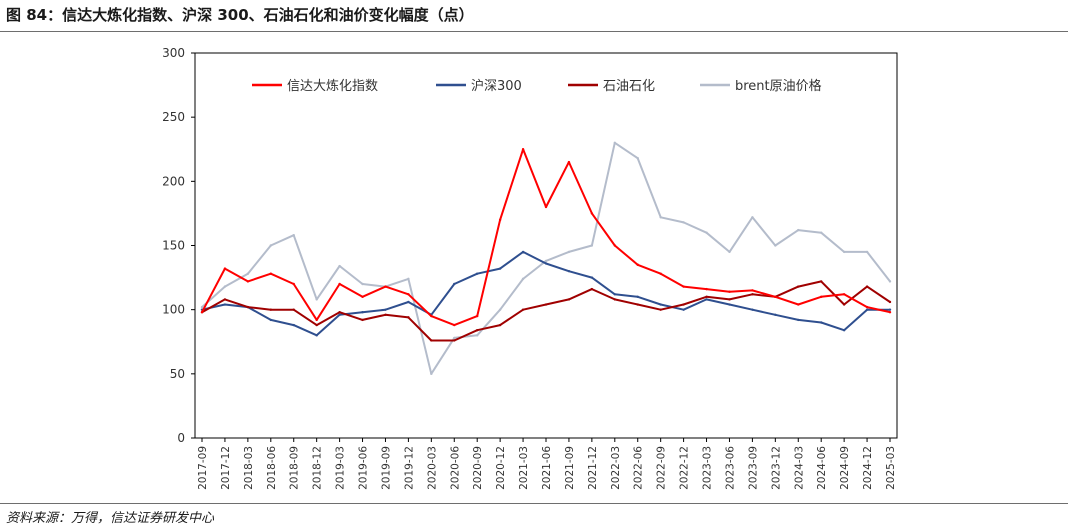 This screenshot has width=1072, height=528. Describe the element at coordinates (318, 468) in the screenshot. I see `x-tick-label: 2018-12` at that location.